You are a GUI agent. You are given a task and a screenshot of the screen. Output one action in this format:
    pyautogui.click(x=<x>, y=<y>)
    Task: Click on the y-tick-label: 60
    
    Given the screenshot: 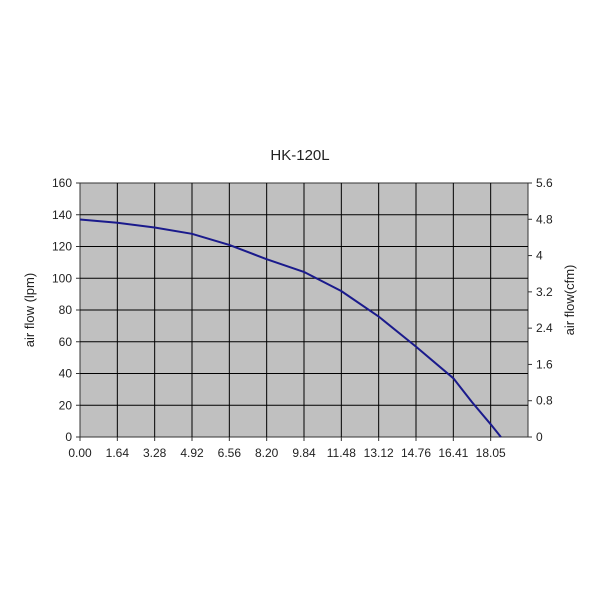 What is the action you would take?
    pyautogui.click(x=66, y=342)
    